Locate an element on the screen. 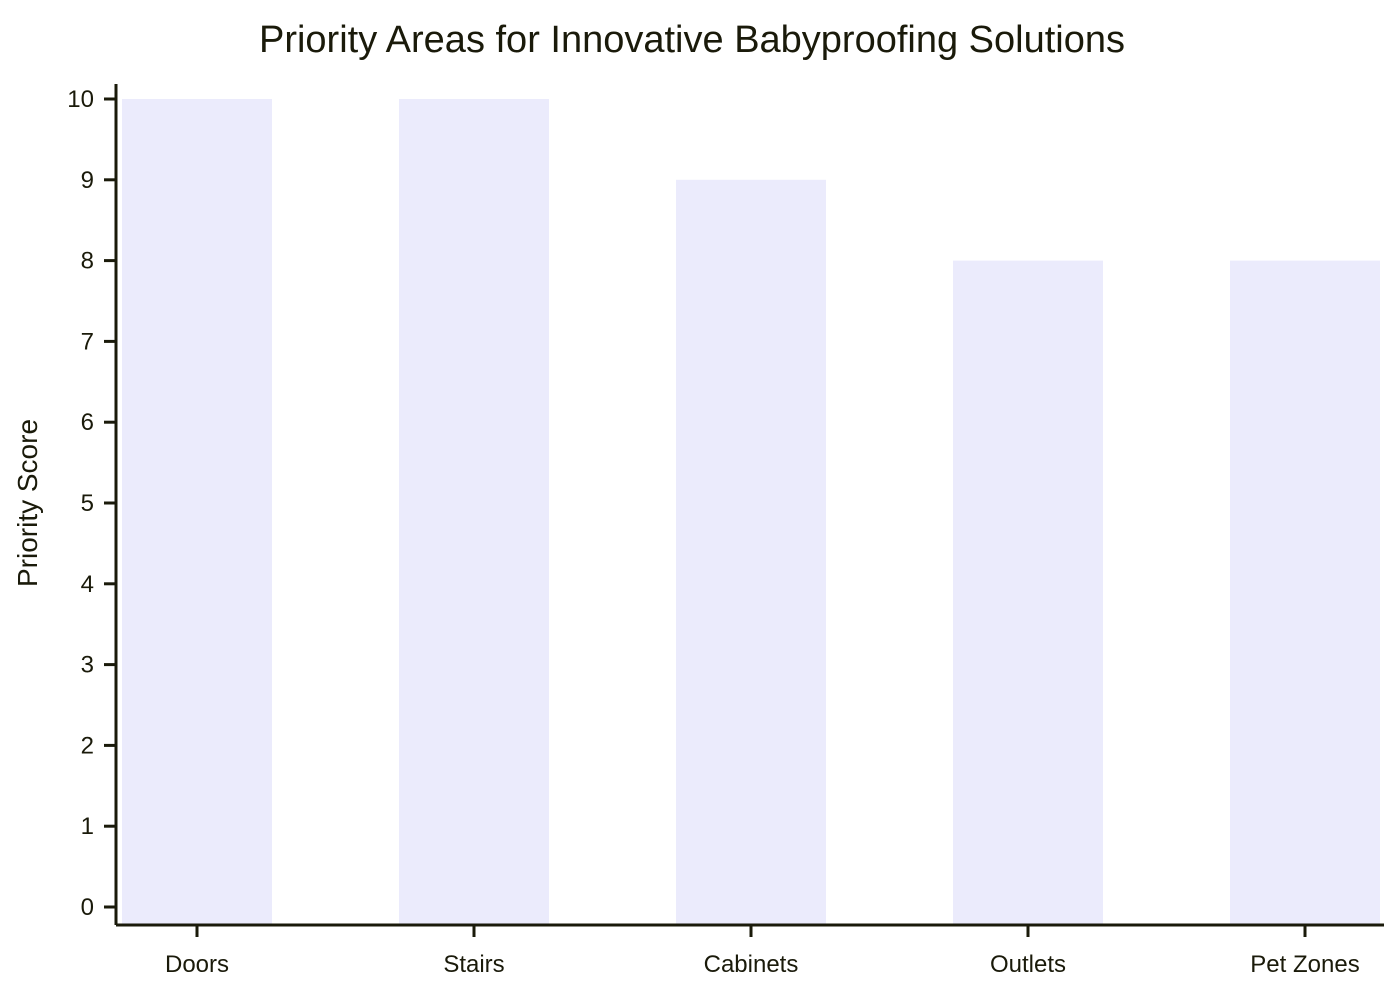 The height and width of the screenshot is (1000, 1400). y-tick-label: 4 is located at coordinates (87, 584).